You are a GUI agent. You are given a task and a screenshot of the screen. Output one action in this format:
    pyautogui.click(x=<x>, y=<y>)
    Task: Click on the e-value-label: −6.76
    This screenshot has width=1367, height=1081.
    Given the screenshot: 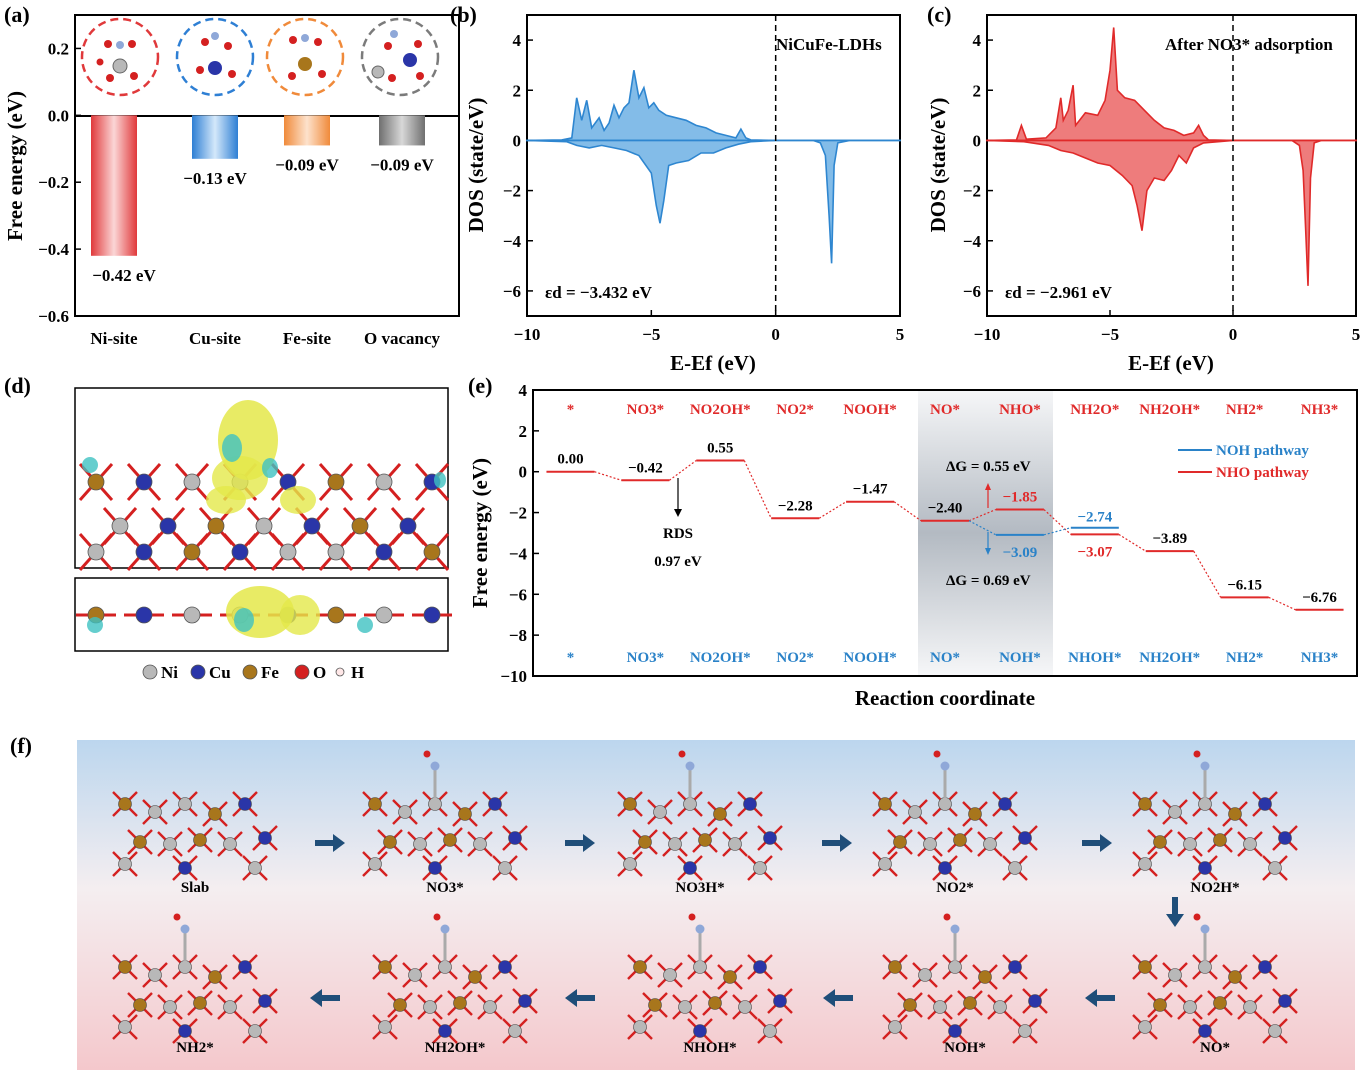 What is the action you would take?
    pyautogui.click(x=1319, y=598)
    